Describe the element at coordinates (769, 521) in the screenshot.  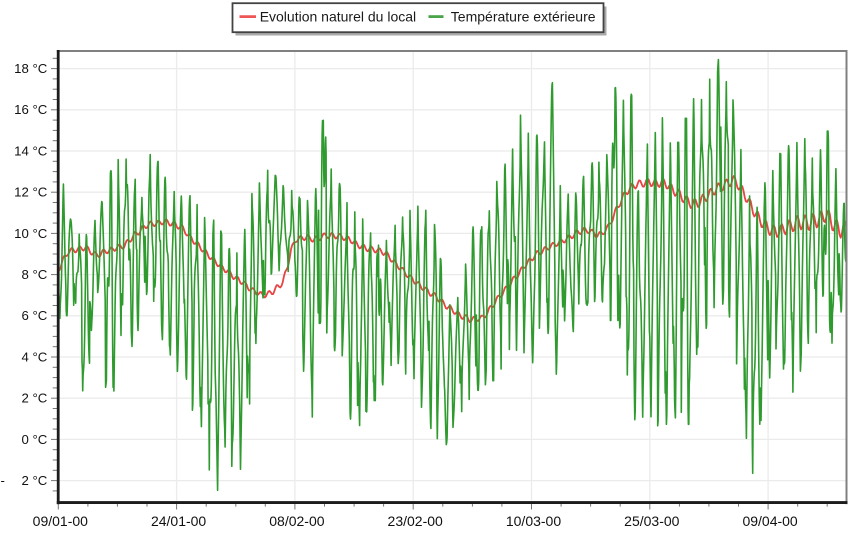
I see `svg-text: 09/04-00` at that location.